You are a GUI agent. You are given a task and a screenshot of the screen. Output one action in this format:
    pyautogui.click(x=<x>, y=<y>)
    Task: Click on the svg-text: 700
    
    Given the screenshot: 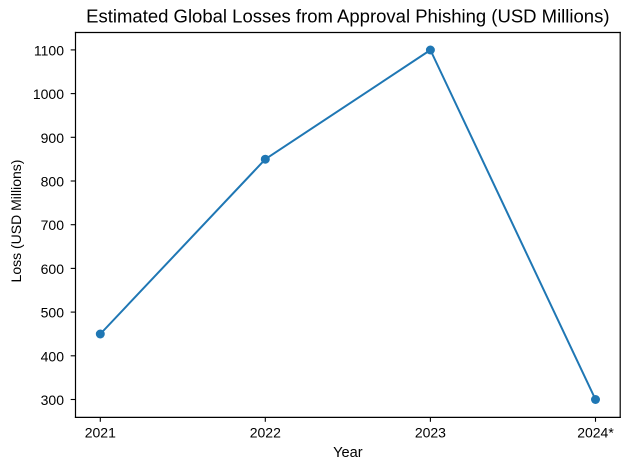 What is the action you would take?
    pyautogui.click(x=53, y=225)
    